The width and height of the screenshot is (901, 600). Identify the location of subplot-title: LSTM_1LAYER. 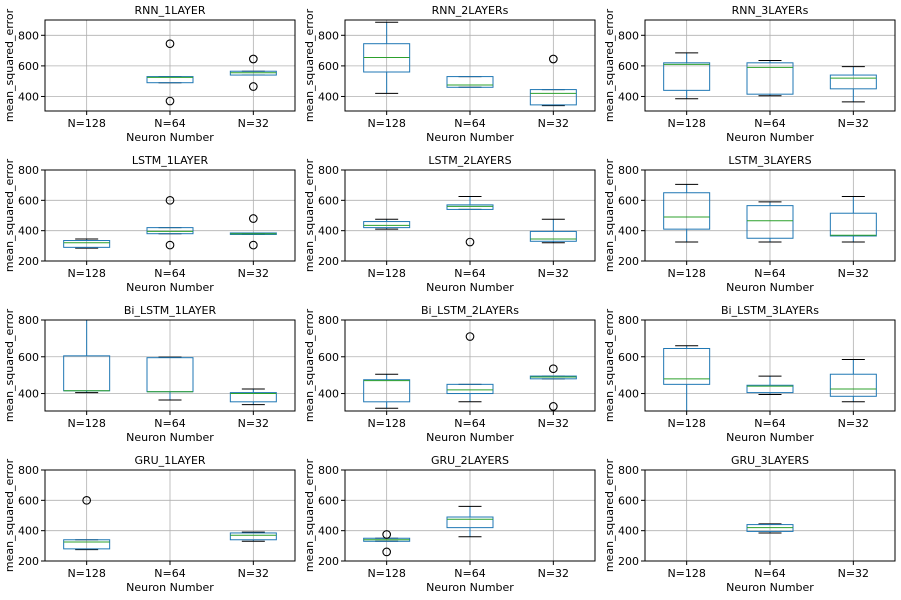
(170, 160).